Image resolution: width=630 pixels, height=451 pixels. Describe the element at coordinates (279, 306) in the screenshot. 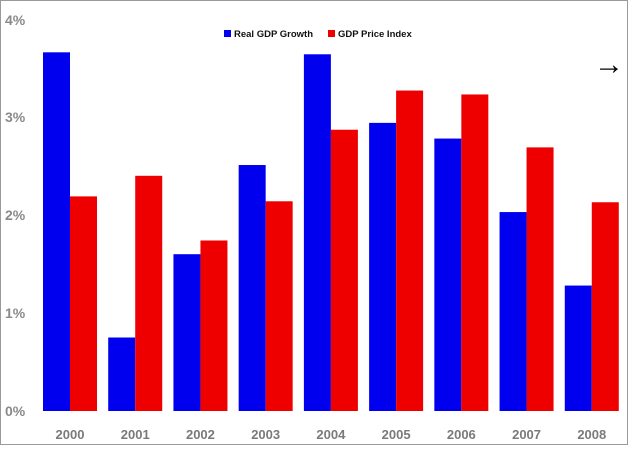

I see `bar-gdp-price-index-2003` at that location.